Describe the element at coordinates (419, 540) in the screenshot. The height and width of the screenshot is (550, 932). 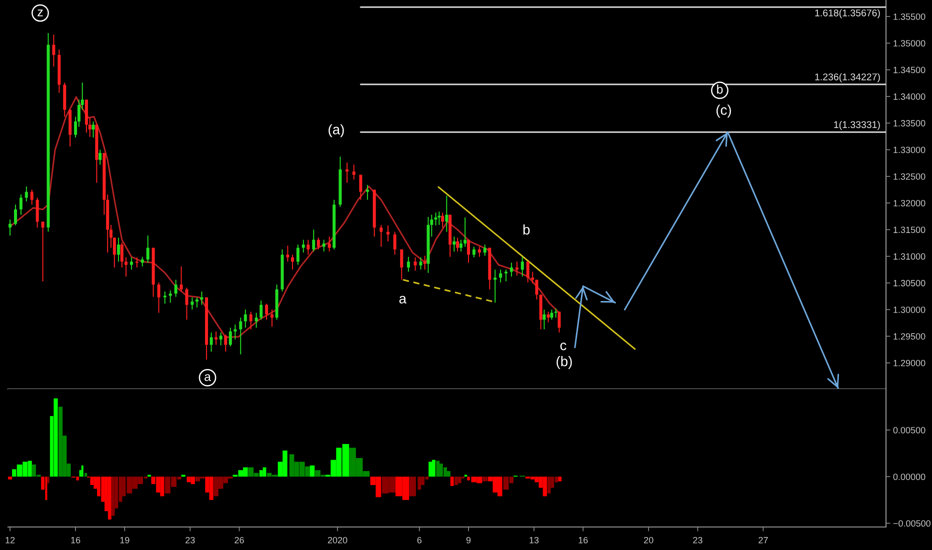
I see `x-tick-label: 6` at that location.